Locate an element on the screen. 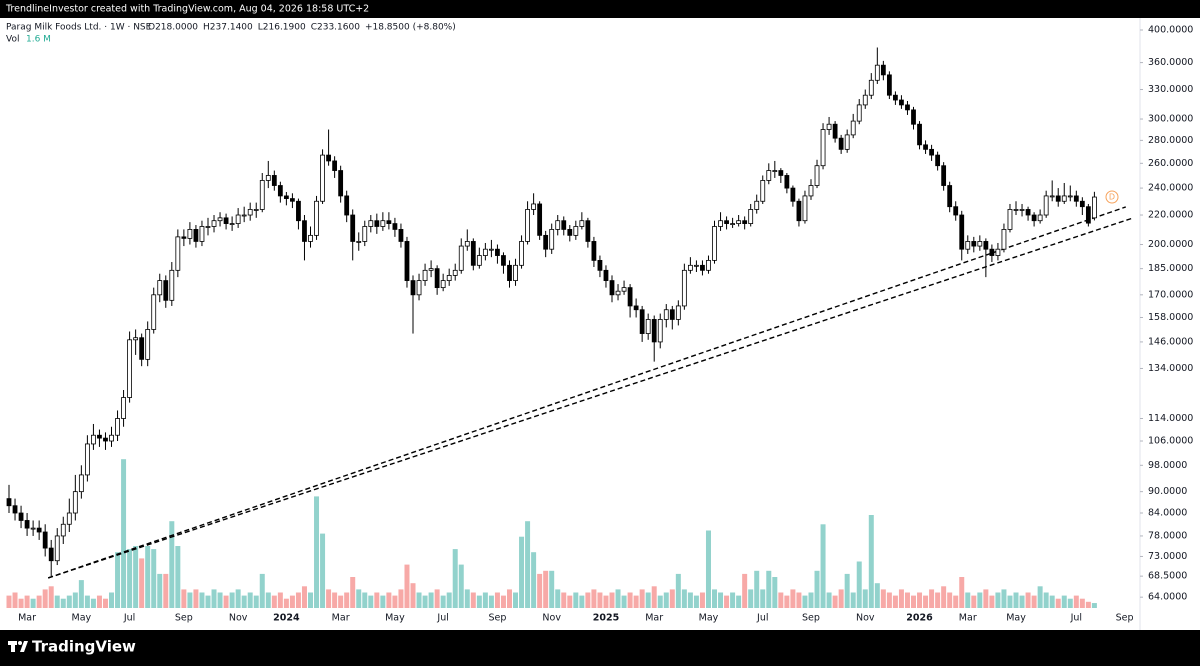  dividend-marker-label: D is located at coordinates (1112, 197).